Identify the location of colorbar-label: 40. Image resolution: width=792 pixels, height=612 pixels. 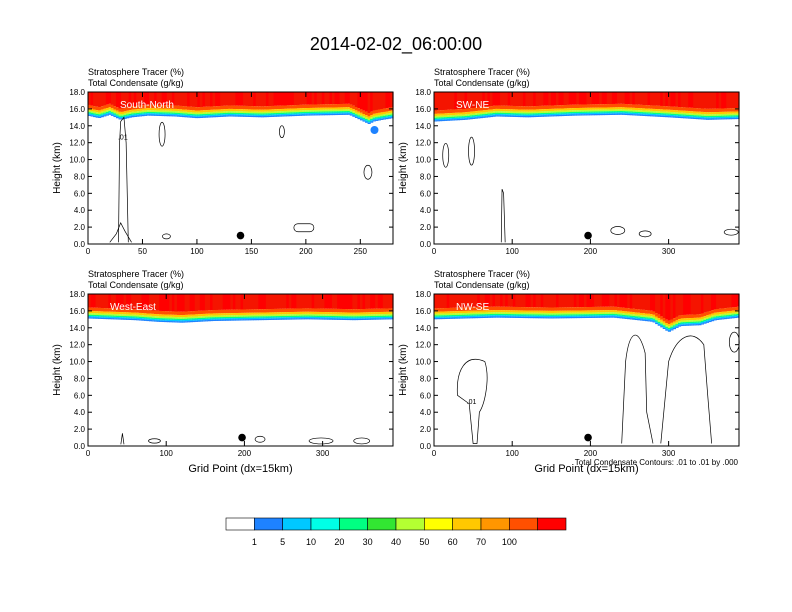
(396, 542).